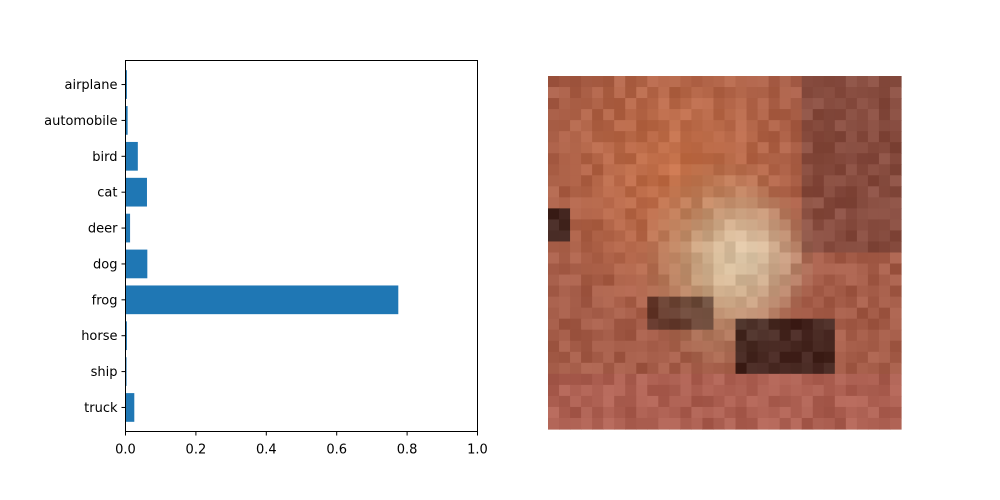 The image size is (1000, 500). What do you see at coordinates (105, 300) in the screenshot?
I see `y-tick-label-frog: frog` at bounding box center [105, 300].